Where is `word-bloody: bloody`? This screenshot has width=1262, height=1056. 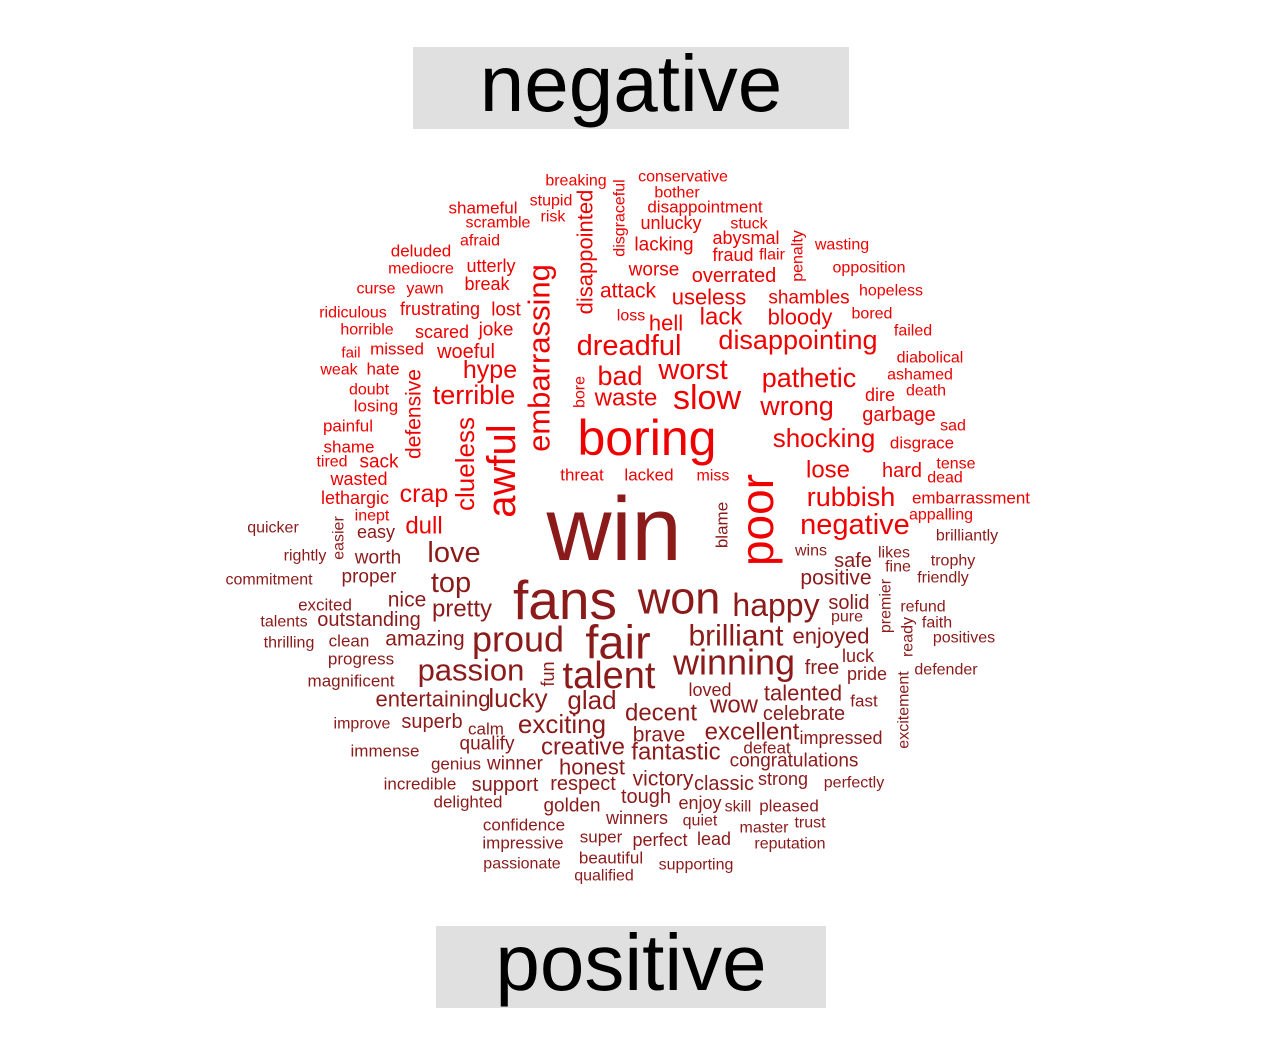 word-bloody: bloody is located at coordinates (800, 317).